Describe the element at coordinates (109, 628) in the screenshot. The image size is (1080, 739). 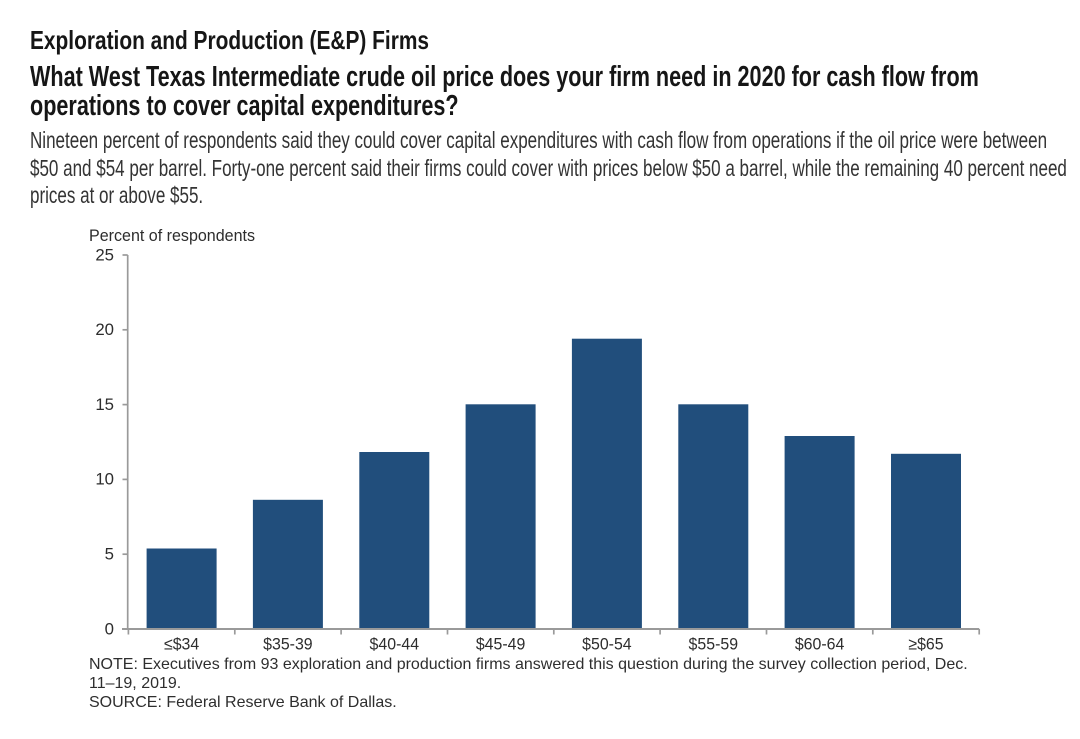
I see `svg-text: 0` at that location.